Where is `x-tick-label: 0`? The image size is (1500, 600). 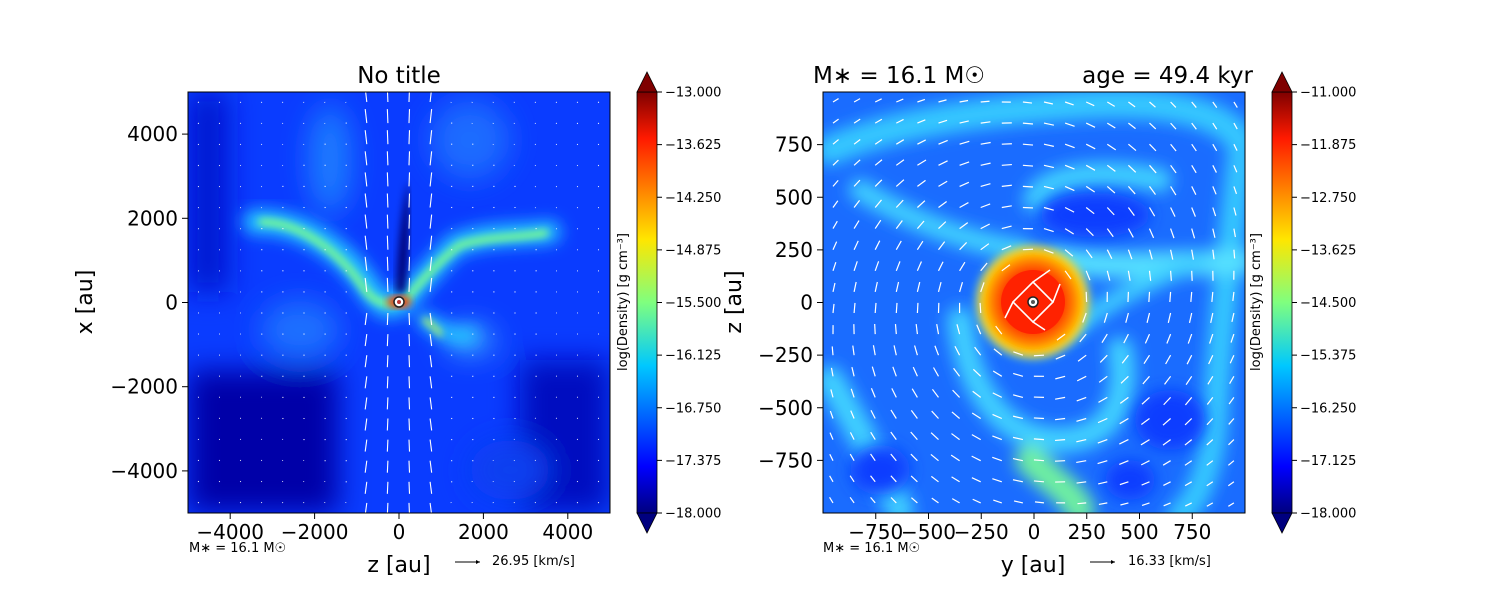
x-tick-label: 0 is located at coordinates (399, 532).